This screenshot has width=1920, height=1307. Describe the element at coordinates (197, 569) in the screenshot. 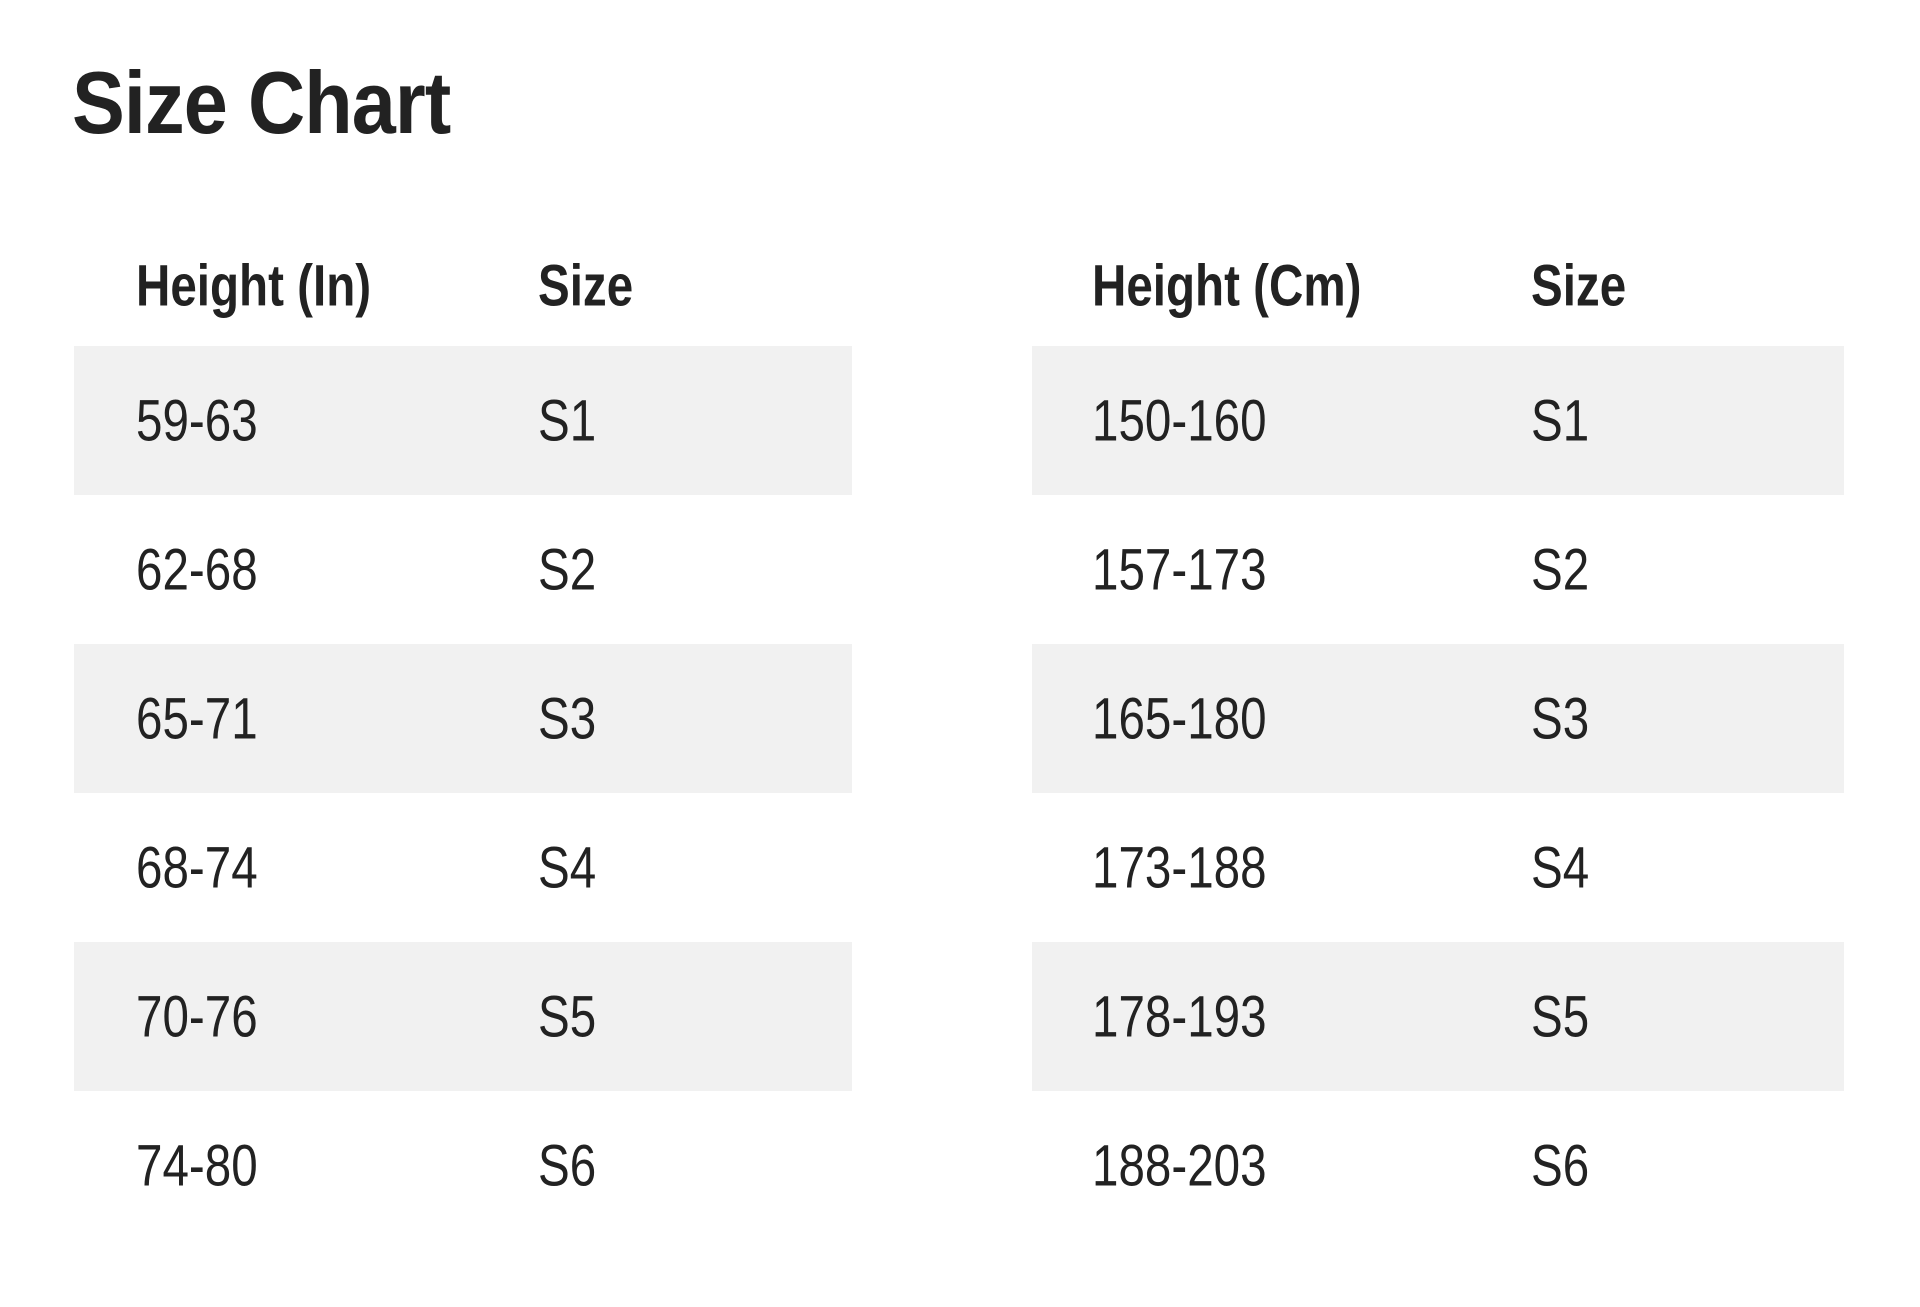

I see `height-cell: 62-68` at that location.